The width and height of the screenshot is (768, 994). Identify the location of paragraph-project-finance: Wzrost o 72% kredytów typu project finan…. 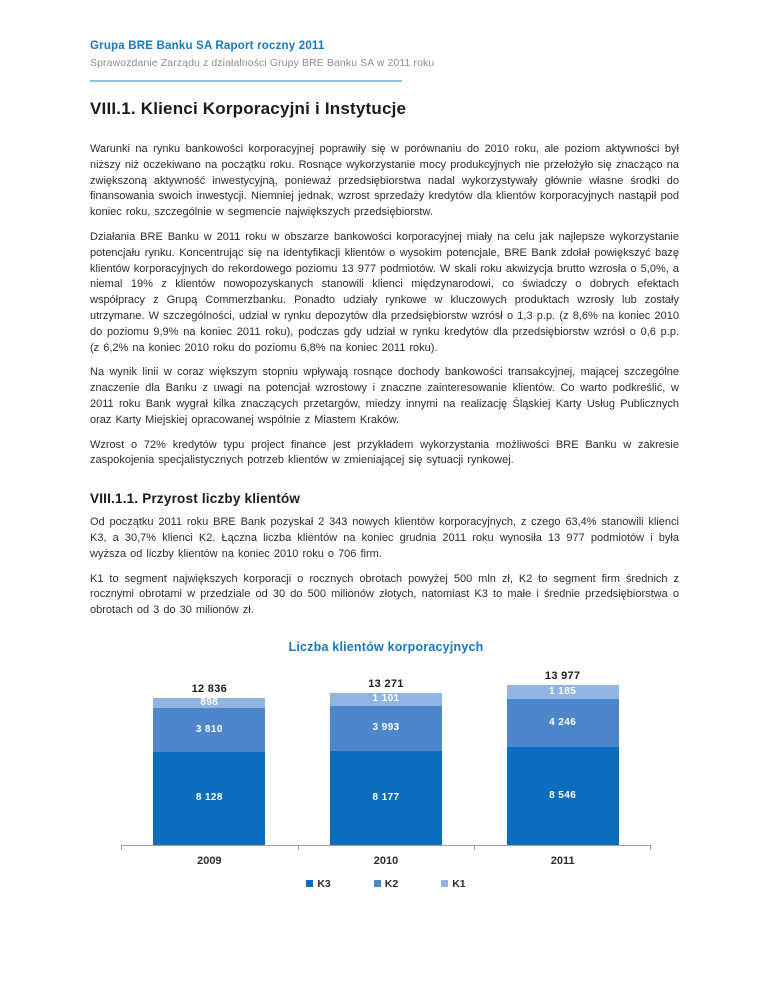
(384, 452).